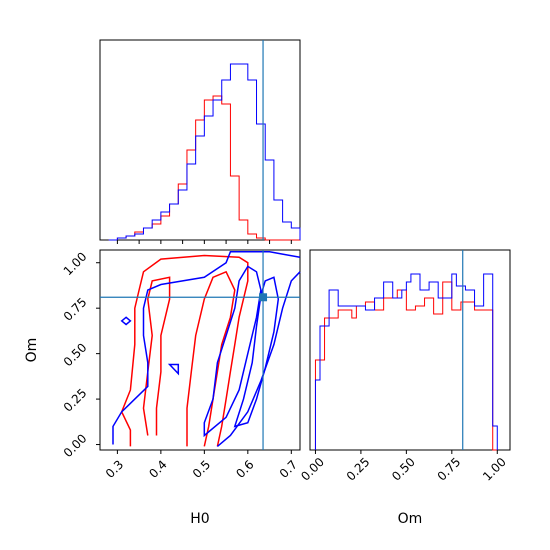 The height and width of the screenshot is (550, 550). What do you see at coordinates (75, 354) in the screenshot?
I see `joint-ytick-label-2: 0.50` at bounding box center [75, 354].